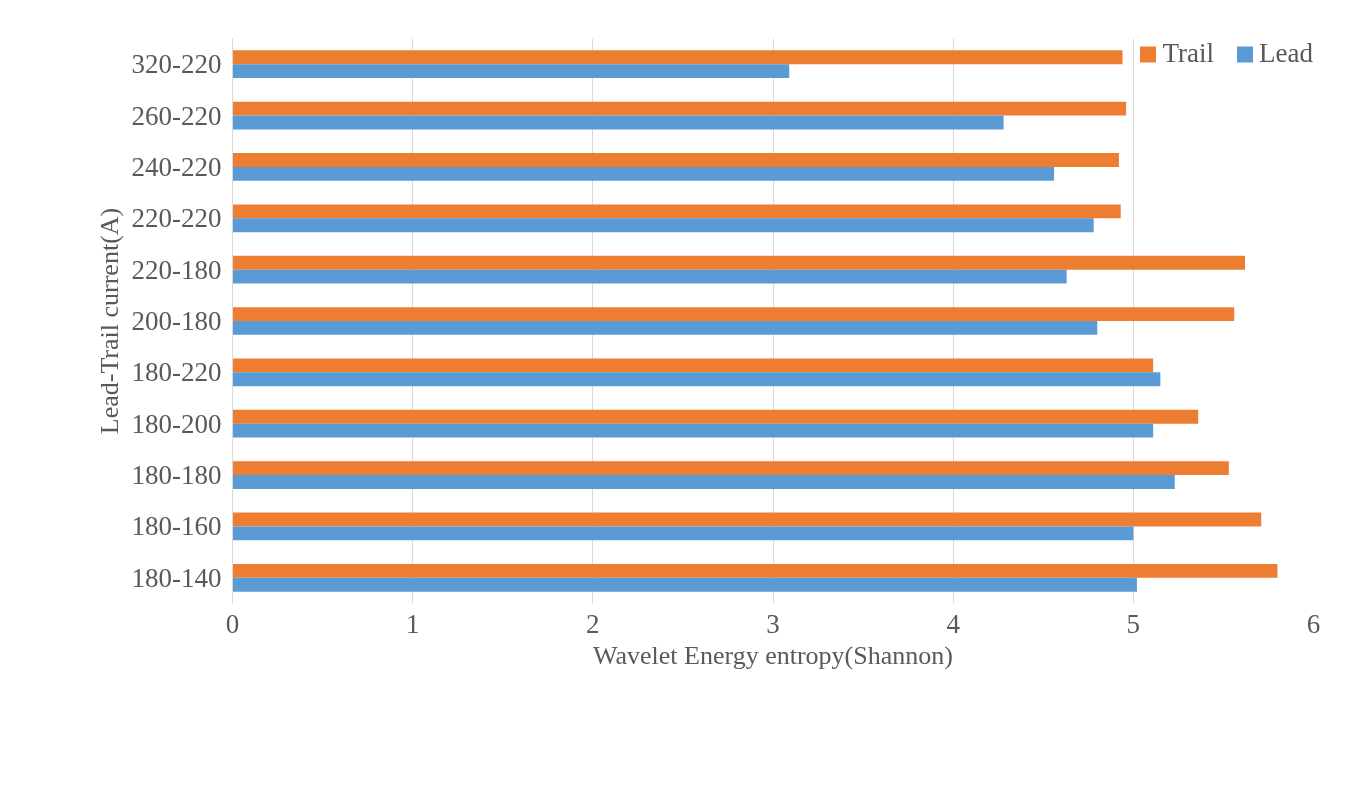 This screenshot has height=808, width=1357. What do you see at coordinates (176, 577) in the screenshot?
I see `y-tick-label: 180-140` at bounding box center [176, 577].